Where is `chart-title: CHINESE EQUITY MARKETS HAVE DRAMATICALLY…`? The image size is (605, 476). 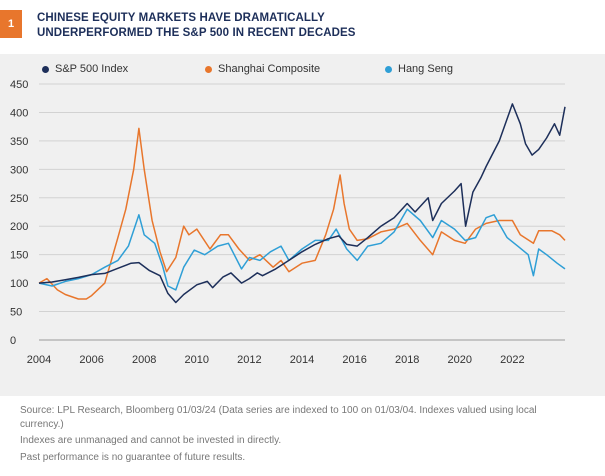 chart-title: CHINESE EQUITY MARKETS HAVE DRAMATICALLY… is located at coordinates (196, 25).